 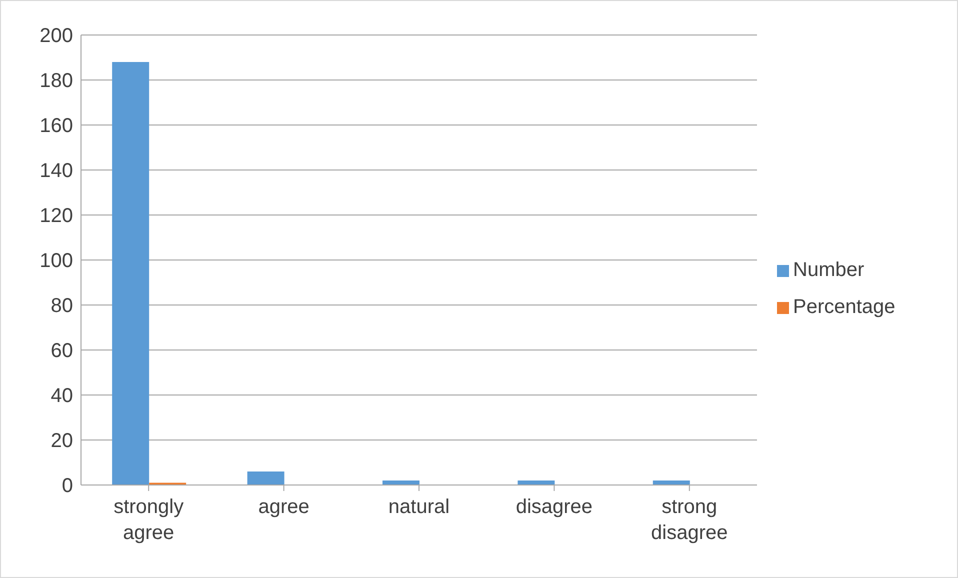 I want to click on legend-label: Percentage, so click(x=844, y=307).